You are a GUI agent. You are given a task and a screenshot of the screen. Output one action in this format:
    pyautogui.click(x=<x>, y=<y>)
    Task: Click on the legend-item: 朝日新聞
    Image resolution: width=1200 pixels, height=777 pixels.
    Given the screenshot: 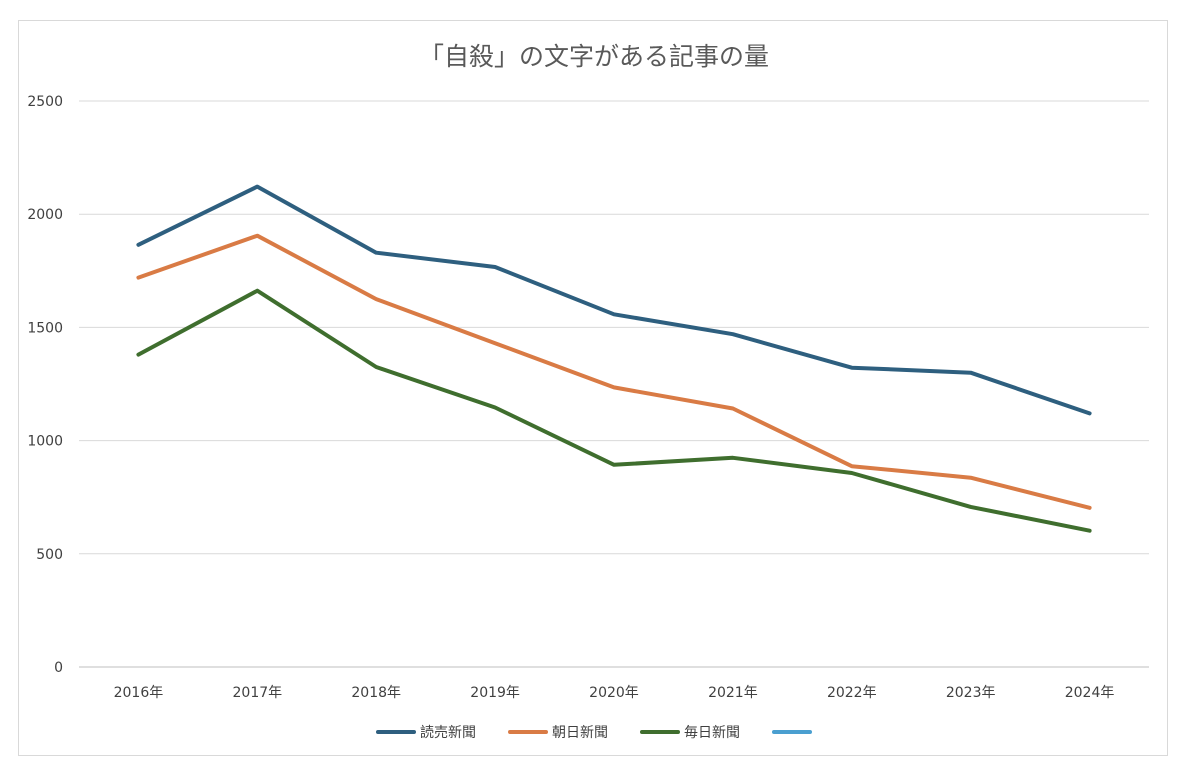 What is the action you would take?
    pyautogui.click(x=558, y=733)
    